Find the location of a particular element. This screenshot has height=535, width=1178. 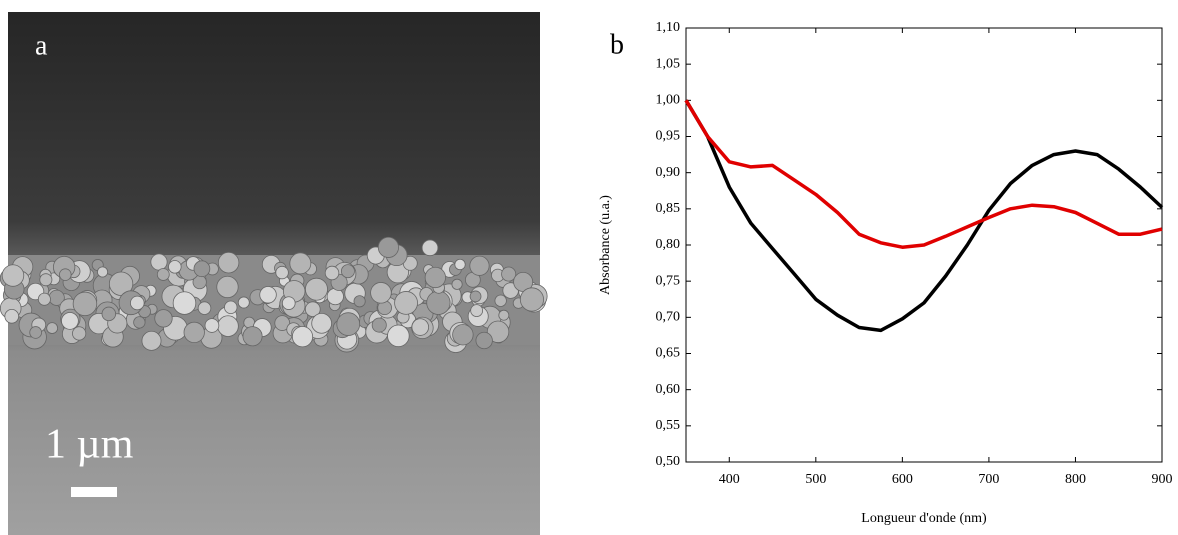

scale-bar is located at coordinates (94, 492).